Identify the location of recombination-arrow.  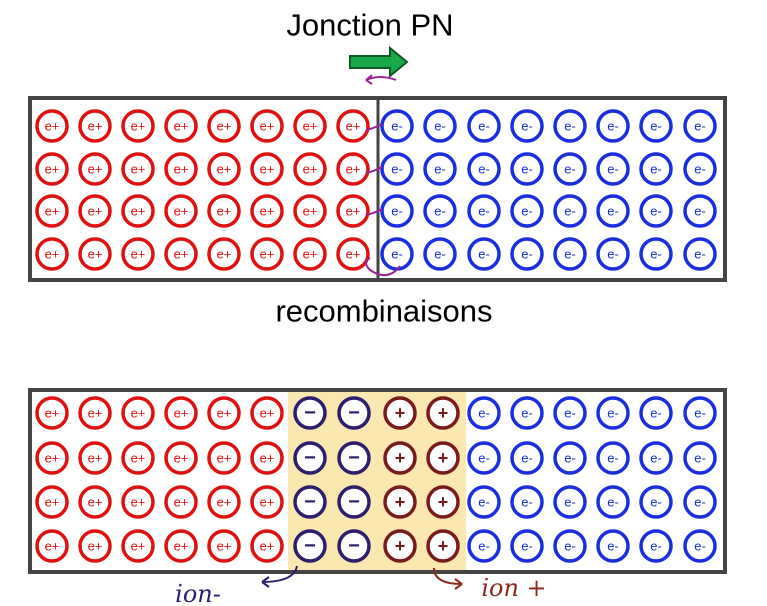
(381, 79).